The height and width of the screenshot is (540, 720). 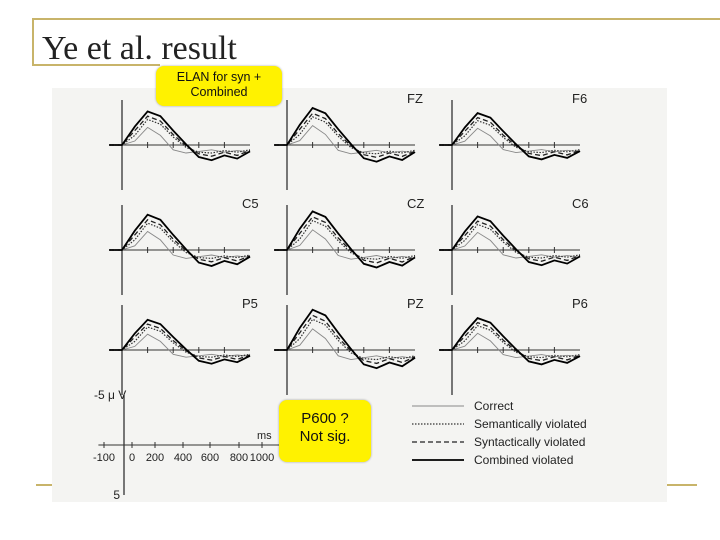 What do you see at coordinates (33, 41) in the screenshot?
I see `frame-left-line` at bounding box center [33, 41].